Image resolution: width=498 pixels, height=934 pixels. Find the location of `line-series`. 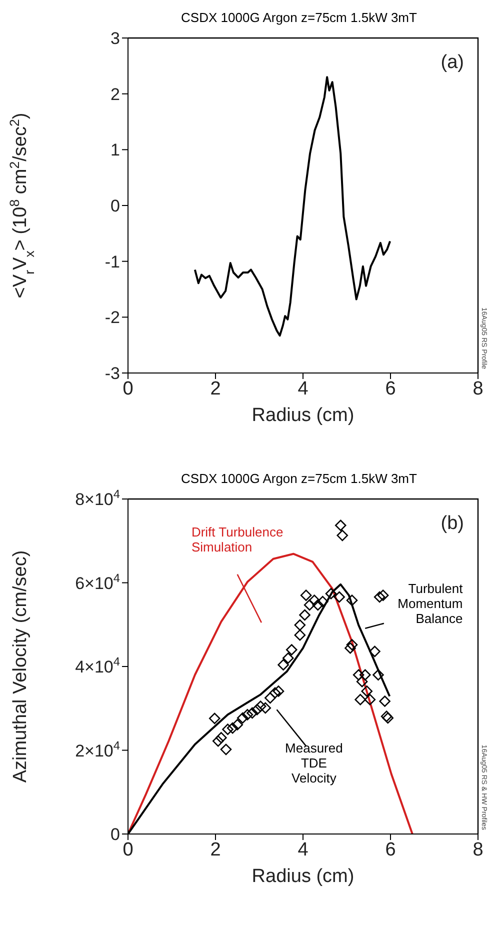

line-series is located at coordinates (293, 206).